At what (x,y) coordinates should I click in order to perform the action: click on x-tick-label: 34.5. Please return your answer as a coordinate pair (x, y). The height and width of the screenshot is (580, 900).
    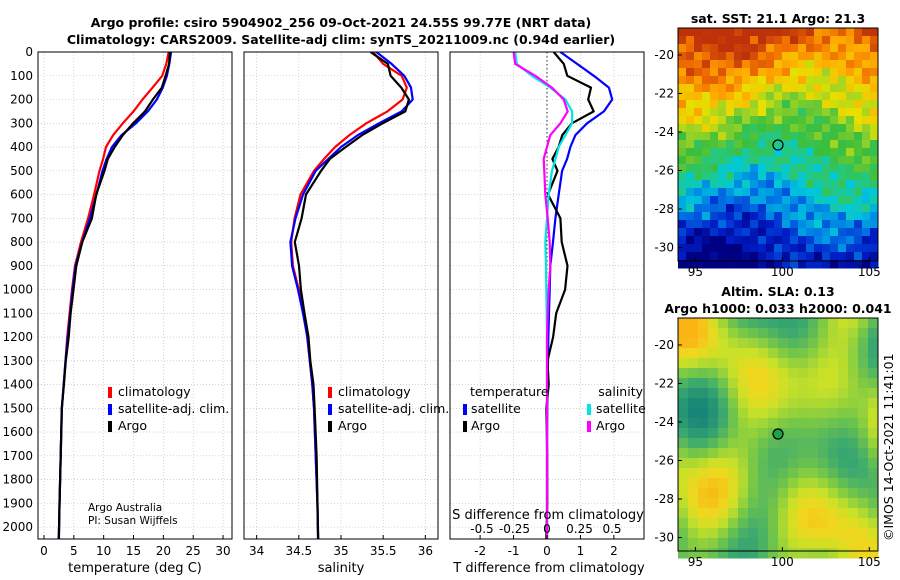
    Looking at the image, I should click on (298, 551).